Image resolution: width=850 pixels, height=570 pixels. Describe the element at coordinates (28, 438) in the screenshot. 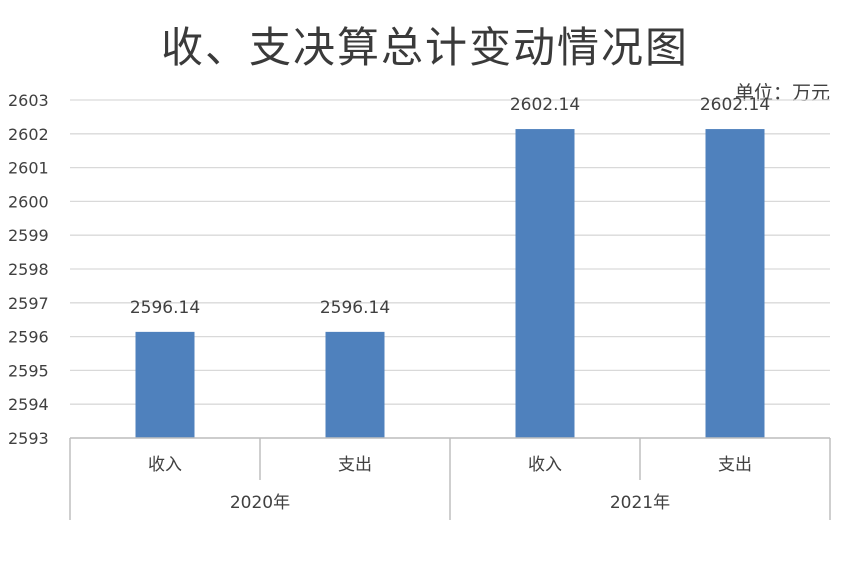

I see `y-tick-label: 2593` at that location.